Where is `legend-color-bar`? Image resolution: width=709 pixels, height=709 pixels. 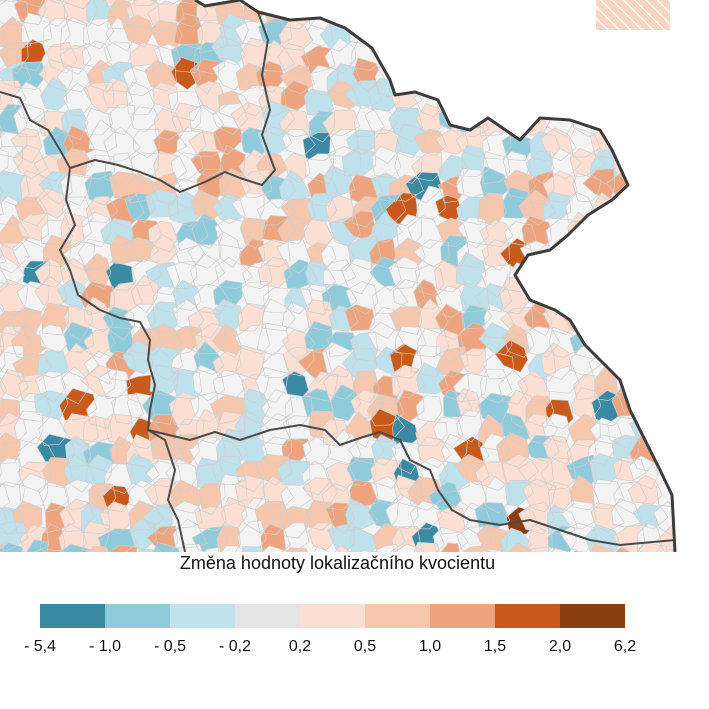 legend-color-bar is located at coordinates (332, 616).